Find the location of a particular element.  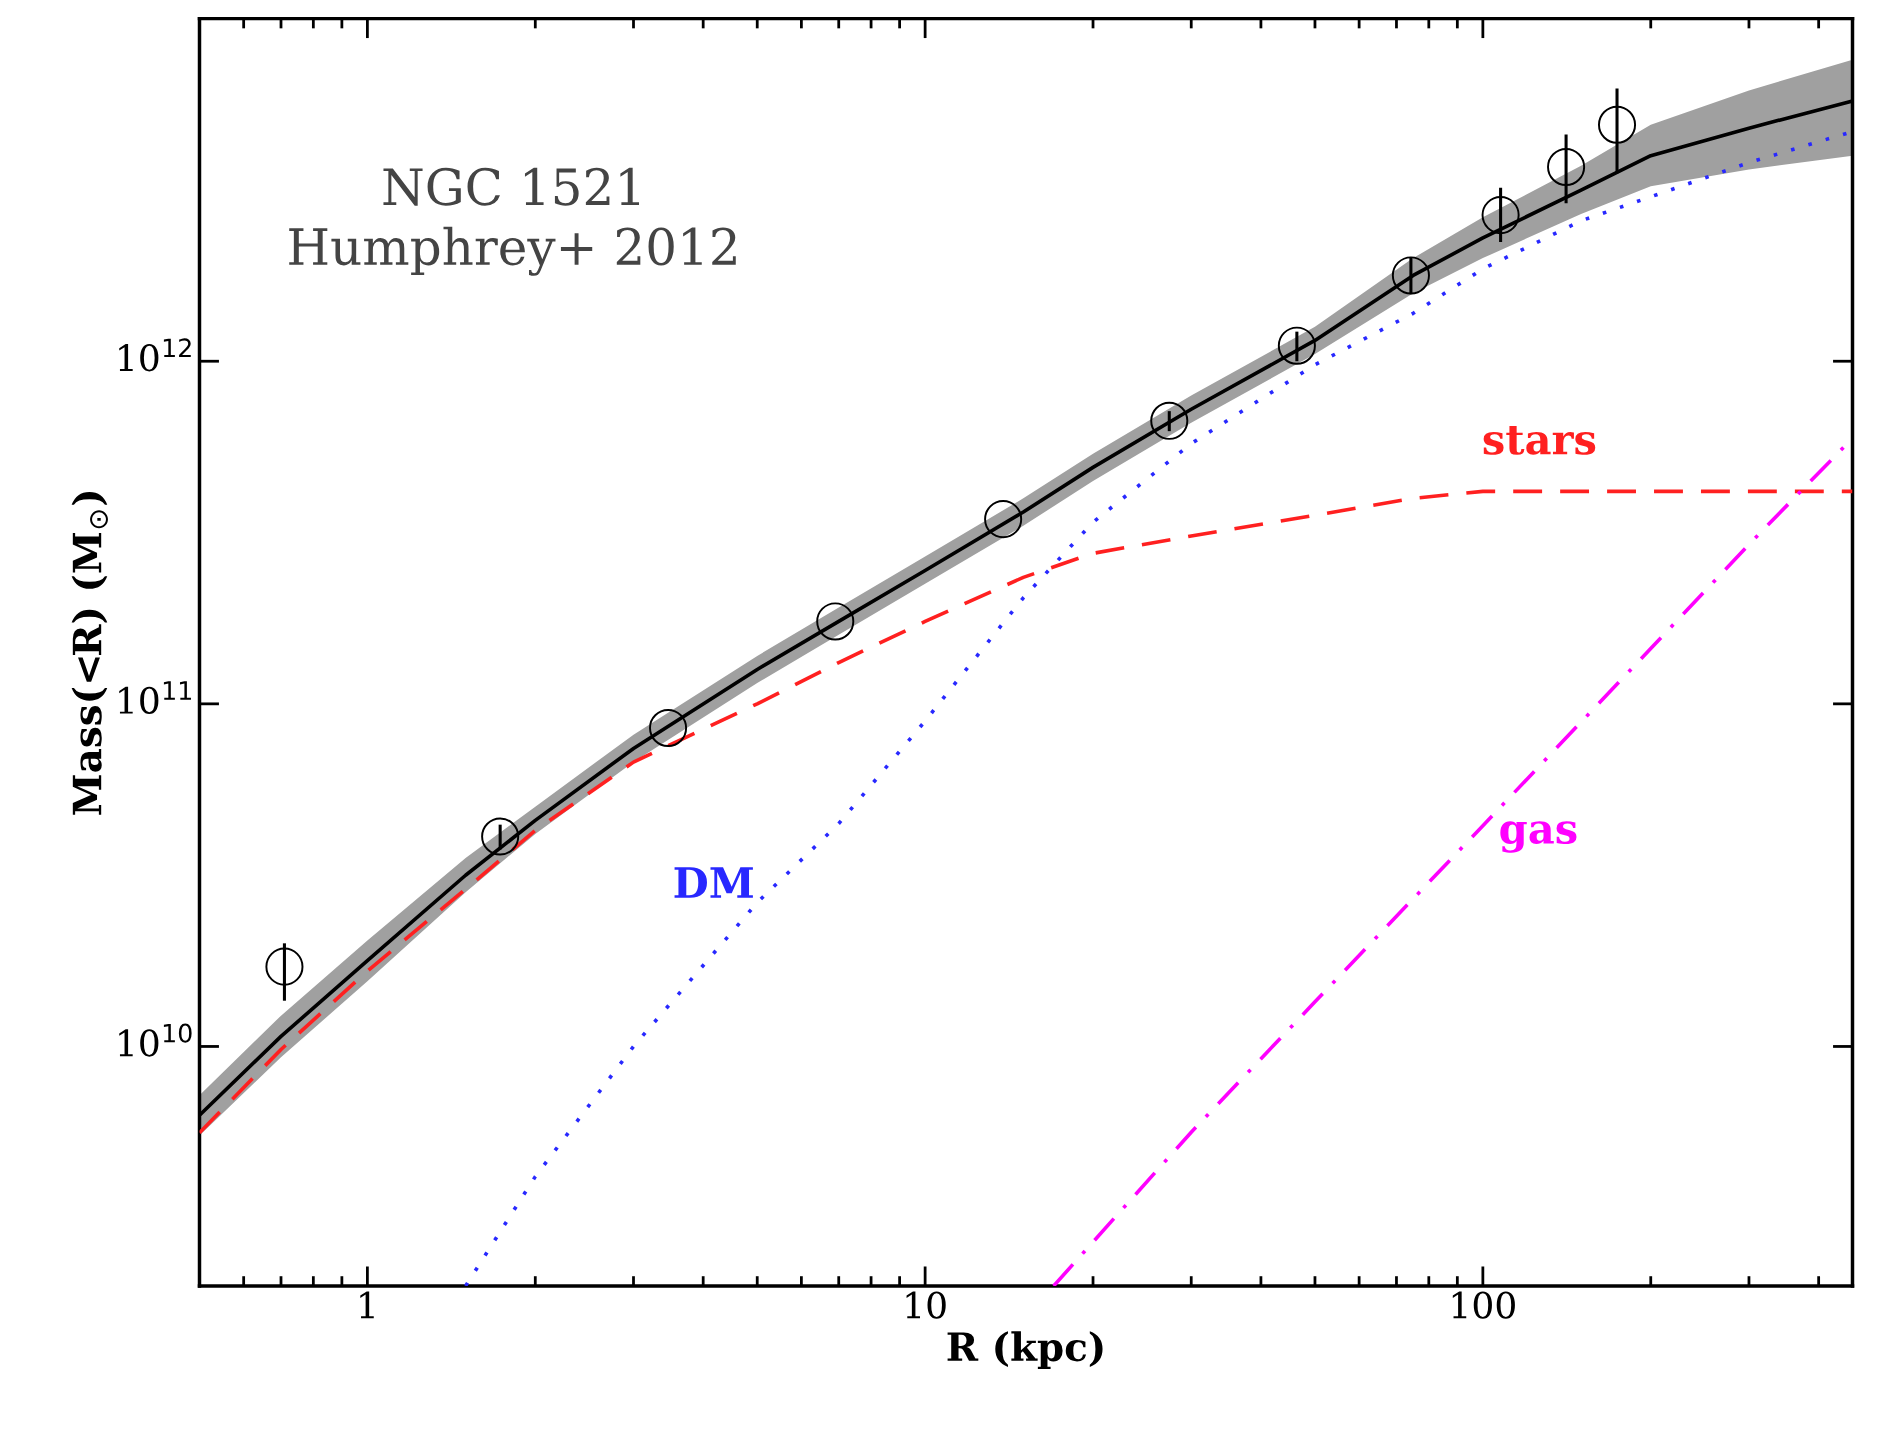

x-tick-label: 100 is located at coordinates (1483, 1305).